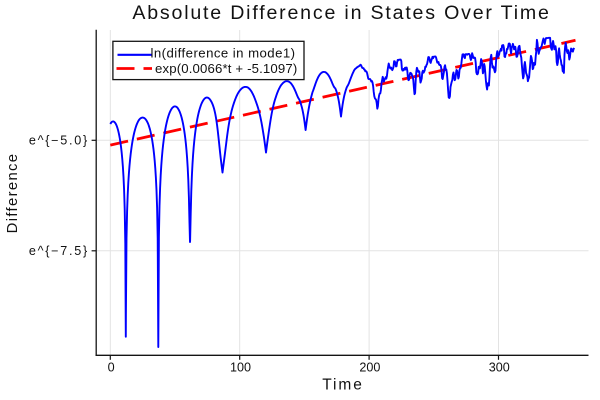  What do you see at coordinates (223, 53) in the screenshot?
I see `svg-text: ln(difference in mode1)` at bounding box center [223, 53].